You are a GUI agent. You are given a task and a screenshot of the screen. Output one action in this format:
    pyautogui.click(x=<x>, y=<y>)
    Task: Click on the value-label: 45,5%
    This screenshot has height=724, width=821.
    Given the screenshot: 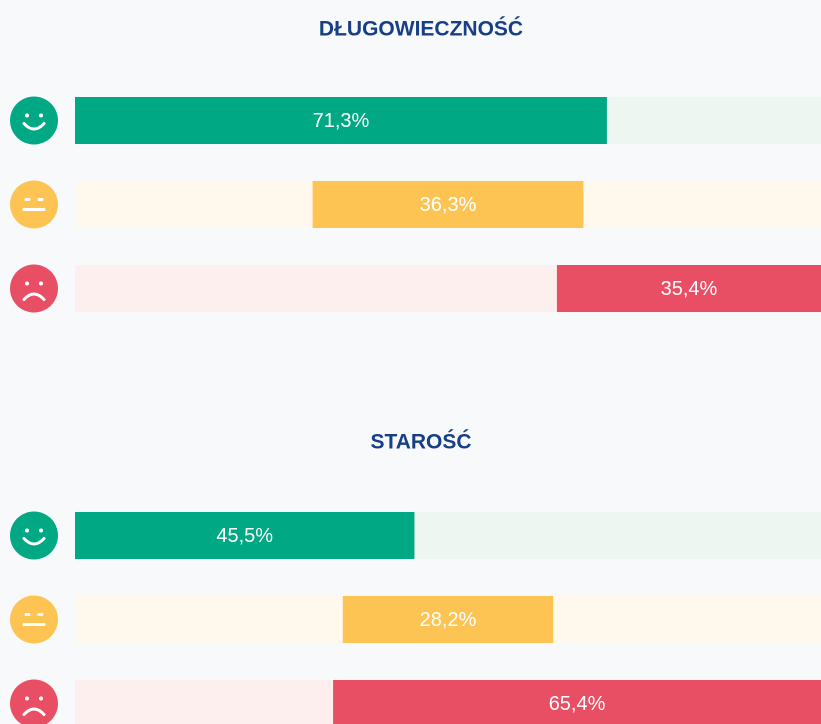 What is the action you would take?
    pyautogui.click(x=244, y=536)
    